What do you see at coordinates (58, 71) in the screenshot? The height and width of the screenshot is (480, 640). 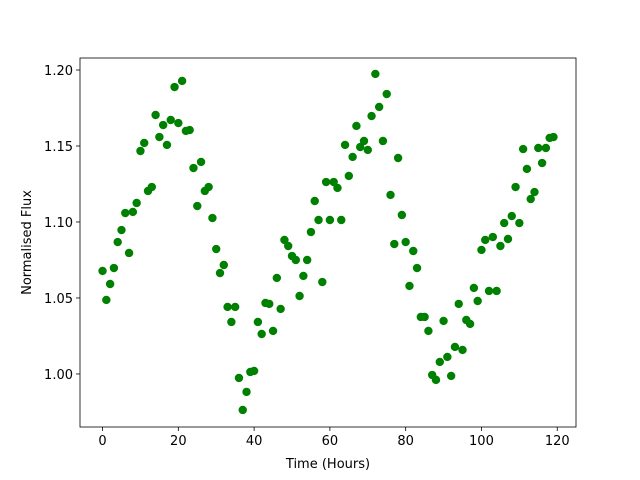 I see `y-tick-label: 1.20` at bounding box center [58, 71].